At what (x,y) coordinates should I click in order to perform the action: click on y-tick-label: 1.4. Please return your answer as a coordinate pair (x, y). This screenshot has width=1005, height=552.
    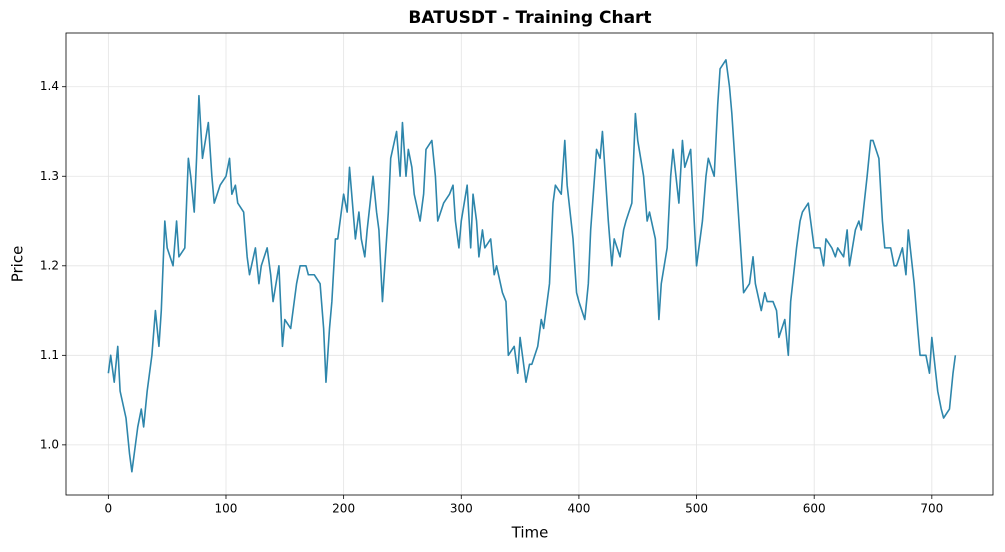
    Looking at the image, I should click on (49, 86).